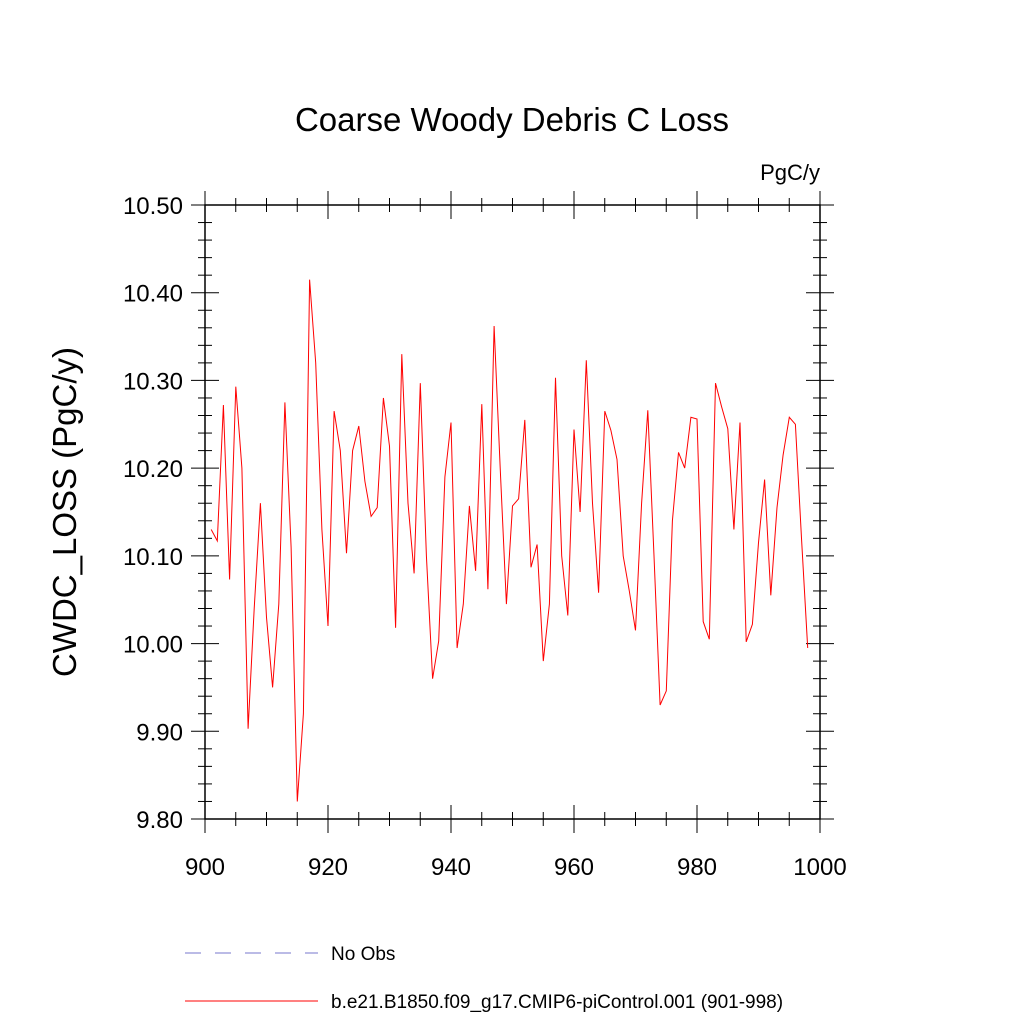 The width and height of the screenshot is (1024, 1024). What do you see at coordinates (153, 381) in the screenshot?
I see `y-tick-label: 10.30` at bounding box center [153, 381].